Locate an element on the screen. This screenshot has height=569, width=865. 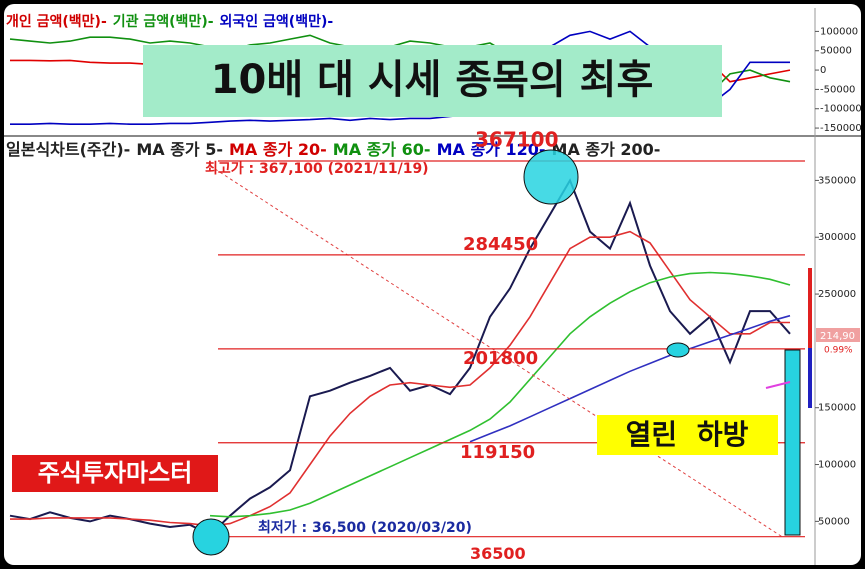
mark-line is located at coordinates (778, 385).